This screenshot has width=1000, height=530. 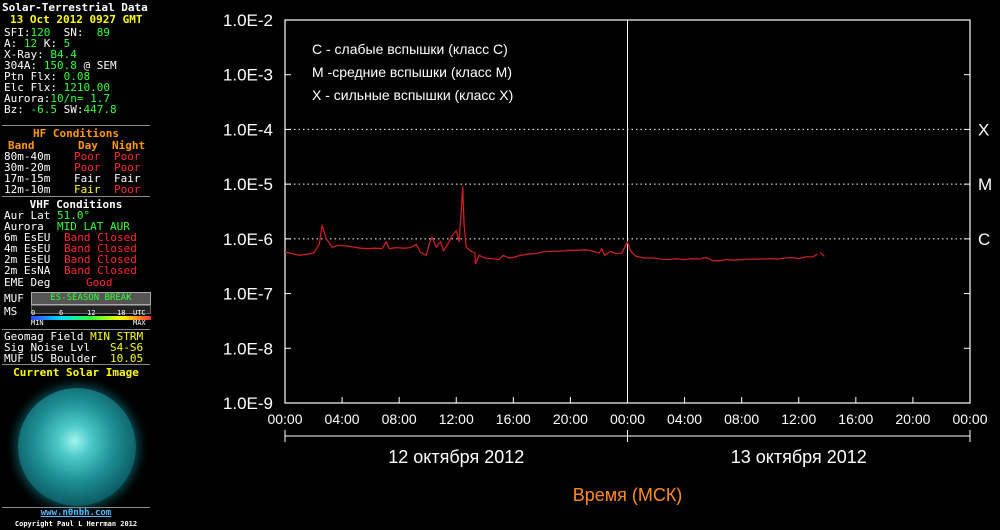 I want to click on hf-header-day: Day, so click(x=88, y=145).